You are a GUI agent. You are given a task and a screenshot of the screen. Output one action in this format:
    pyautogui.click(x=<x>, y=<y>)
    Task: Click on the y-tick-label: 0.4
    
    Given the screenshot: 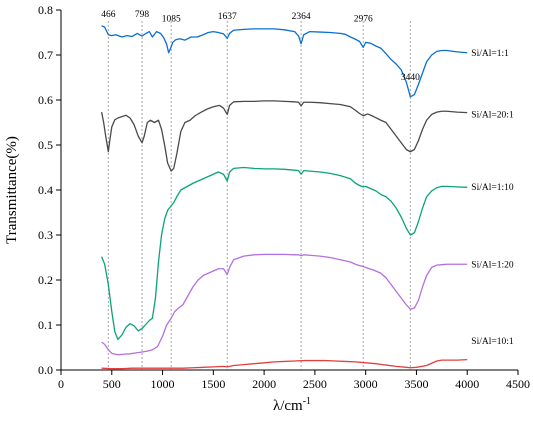 What is the action you would take?
    pyautogui.click(x=45, y=190)
    